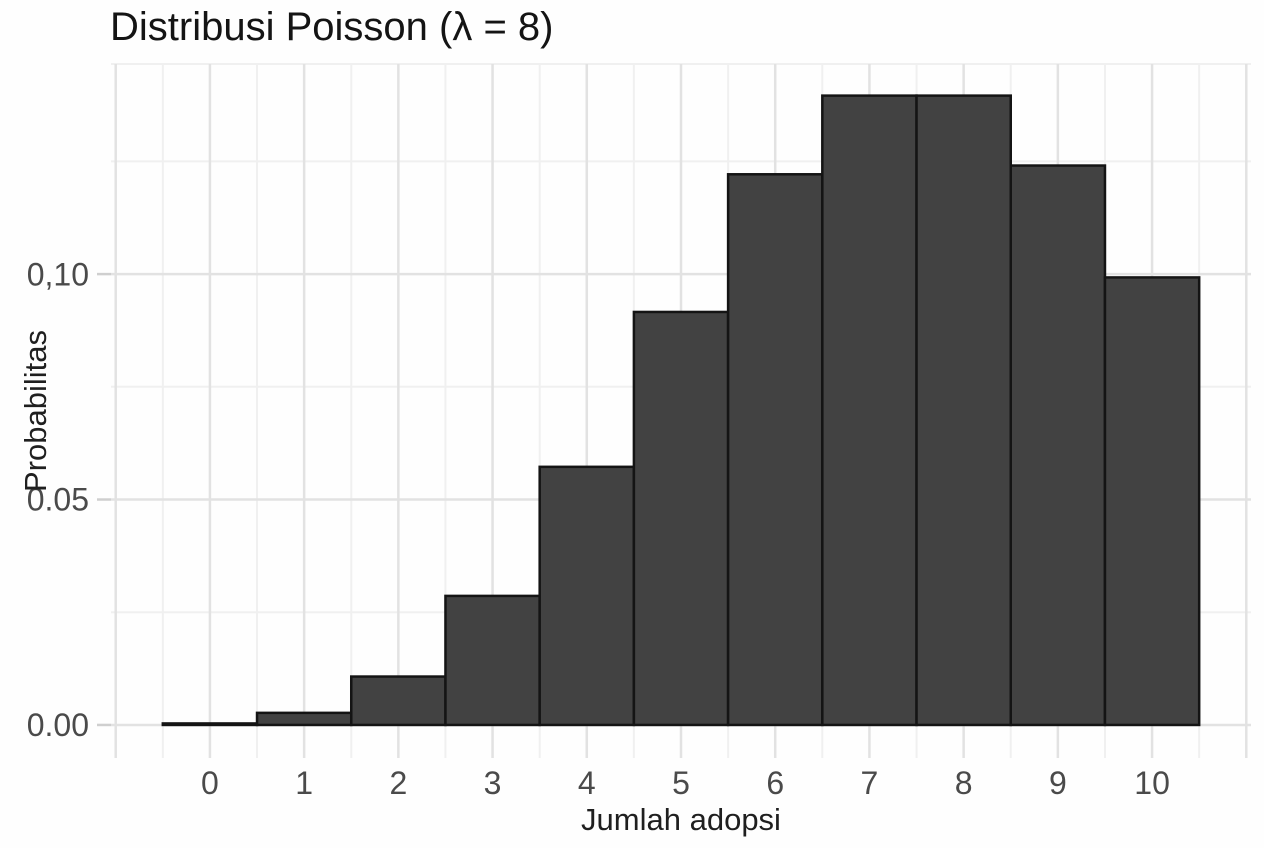 The image size is (1264, 848). Describe the element at coordinates (681, 518) in the screenshot. I see `bar-x5` at that location.